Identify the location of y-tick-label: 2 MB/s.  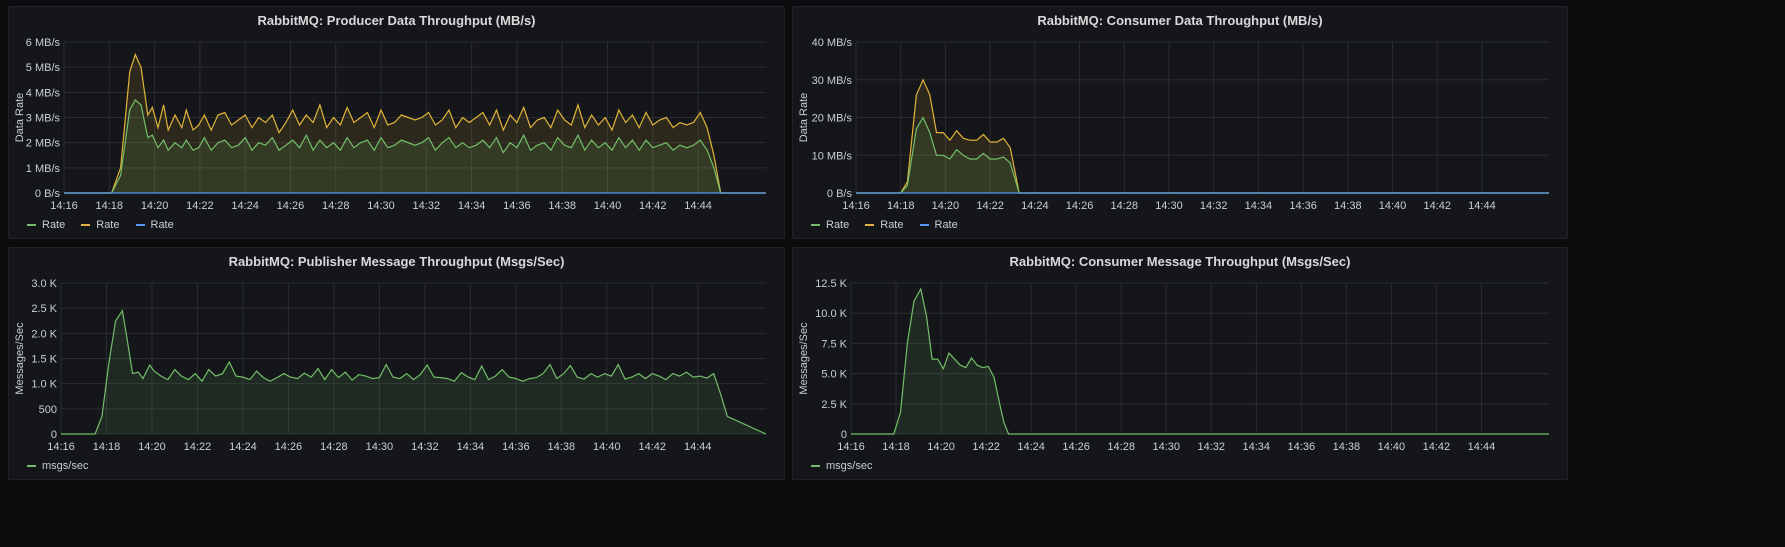
(43, 144).